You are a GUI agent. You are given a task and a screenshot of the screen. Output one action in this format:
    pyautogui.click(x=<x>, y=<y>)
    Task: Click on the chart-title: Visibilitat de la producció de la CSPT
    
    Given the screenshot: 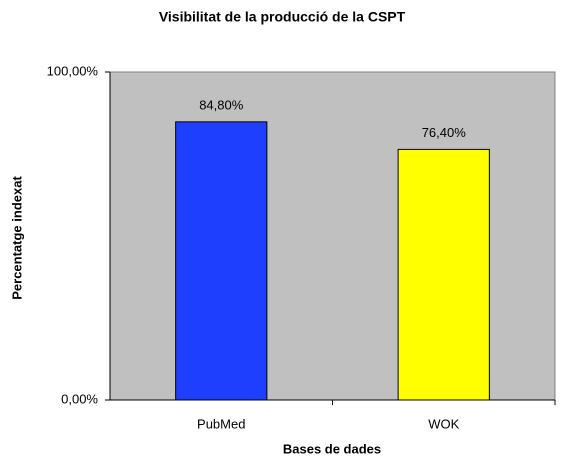 What is the action you would take?
    pyautogui.click(x=282, y=17)
    